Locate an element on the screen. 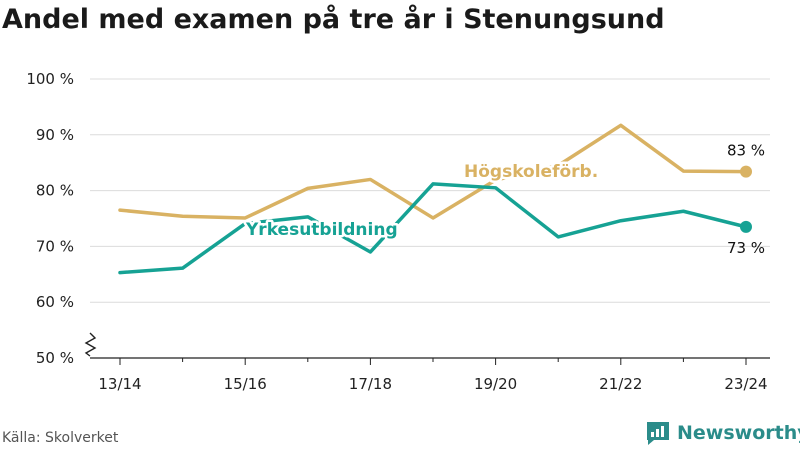 The width and height of the screenshot is (800, 450). end-point-yrkesutbildning is located at coordinates (746, 226).